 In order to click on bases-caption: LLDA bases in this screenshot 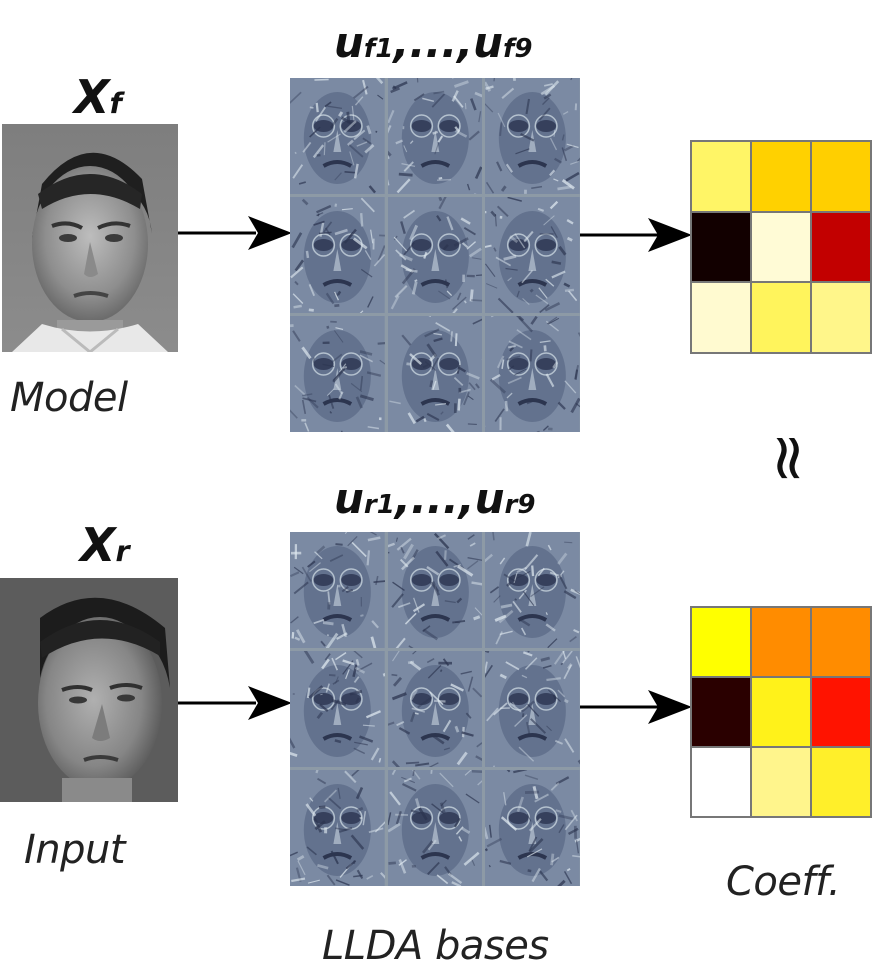, I will do `click(435, 946)`.